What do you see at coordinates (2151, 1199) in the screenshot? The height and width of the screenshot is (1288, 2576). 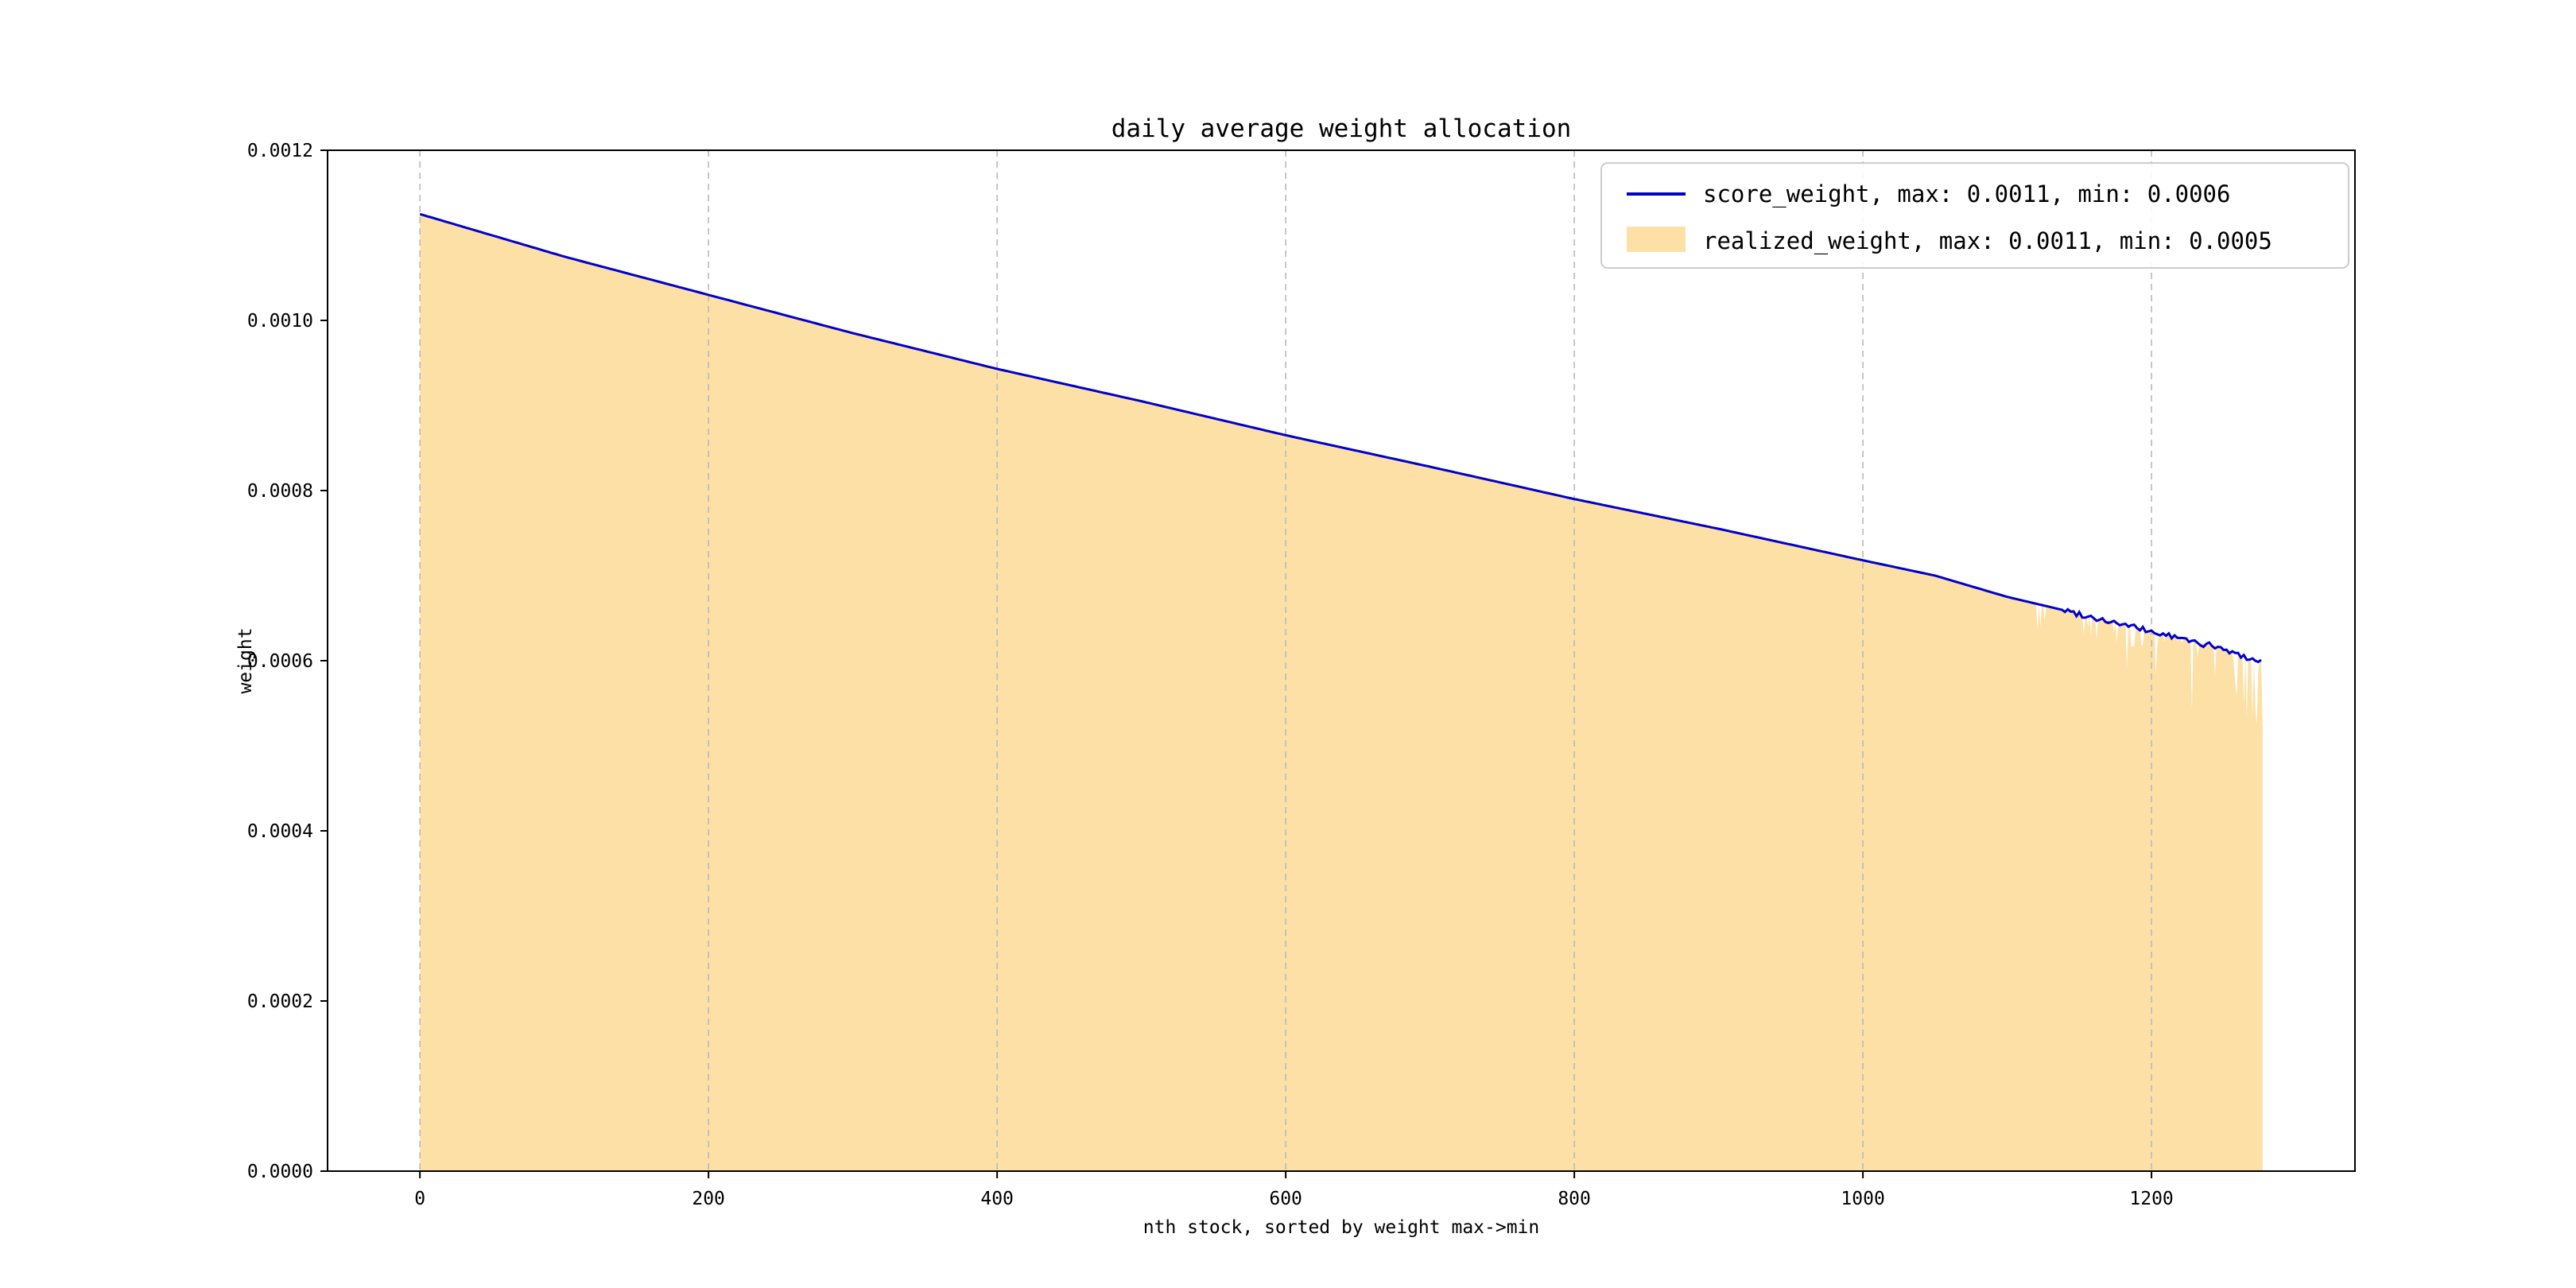 I see `x-tick-label: 1200` at bounding box center [2151, 1199].